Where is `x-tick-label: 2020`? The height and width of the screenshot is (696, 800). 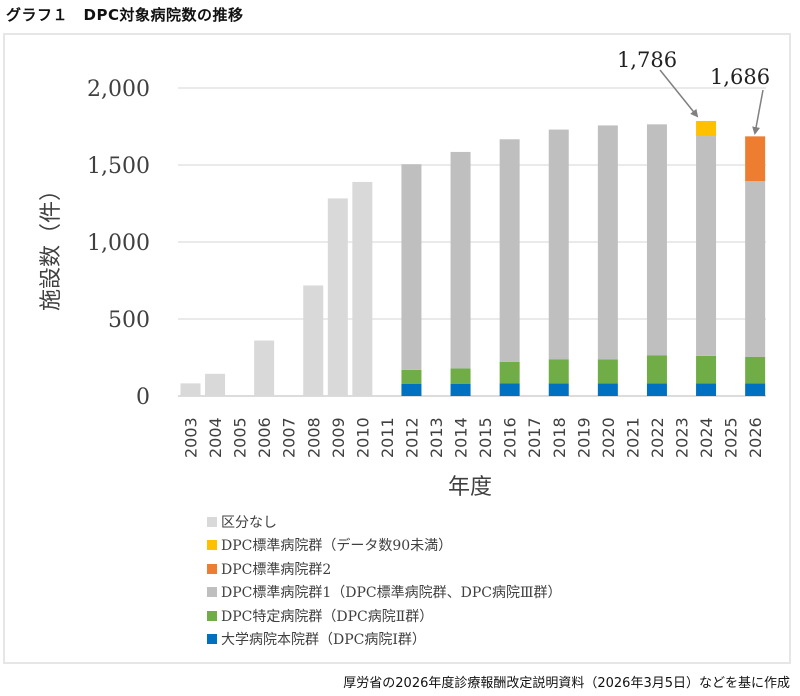
x-tick-label: 2020 is located at coordinates (608, 437).